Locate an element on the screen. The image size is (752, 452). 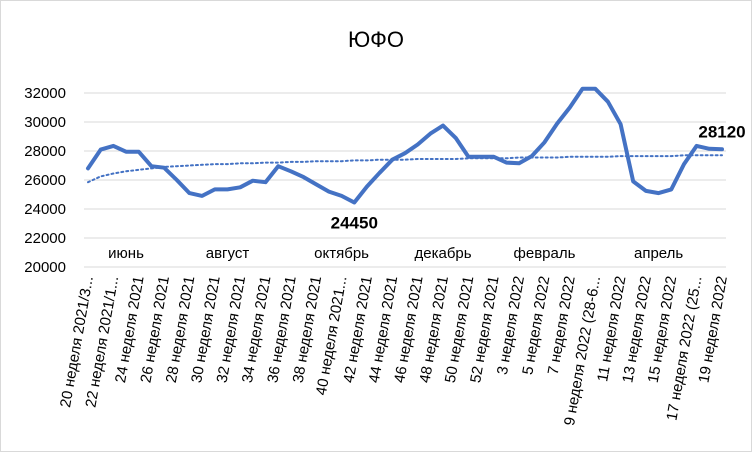
month-label: апрель is located at coordinates (658, 253).